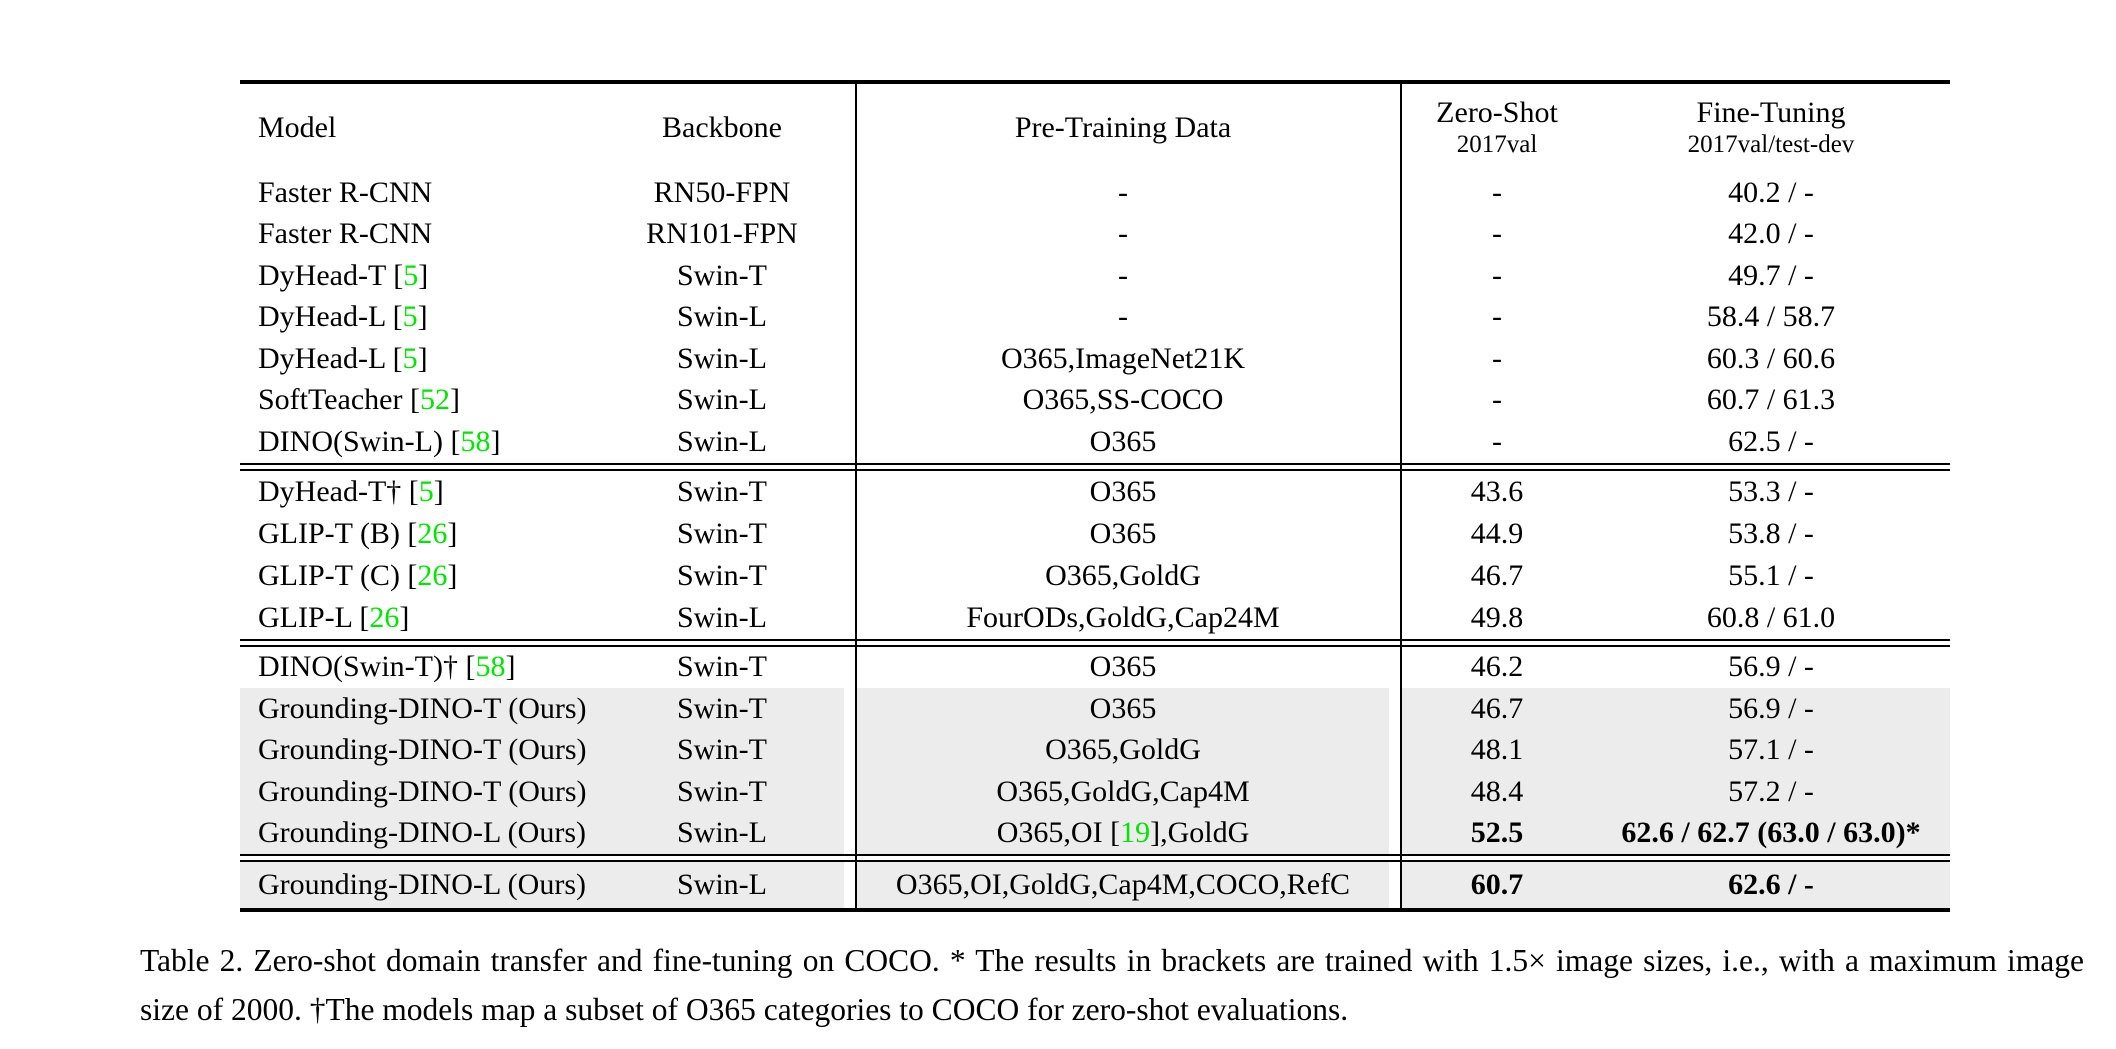 Image resolution: width=2116 pixels, height=1049 pixels. I want to click on cell-text: DyHead-L [, so click(330, 317).